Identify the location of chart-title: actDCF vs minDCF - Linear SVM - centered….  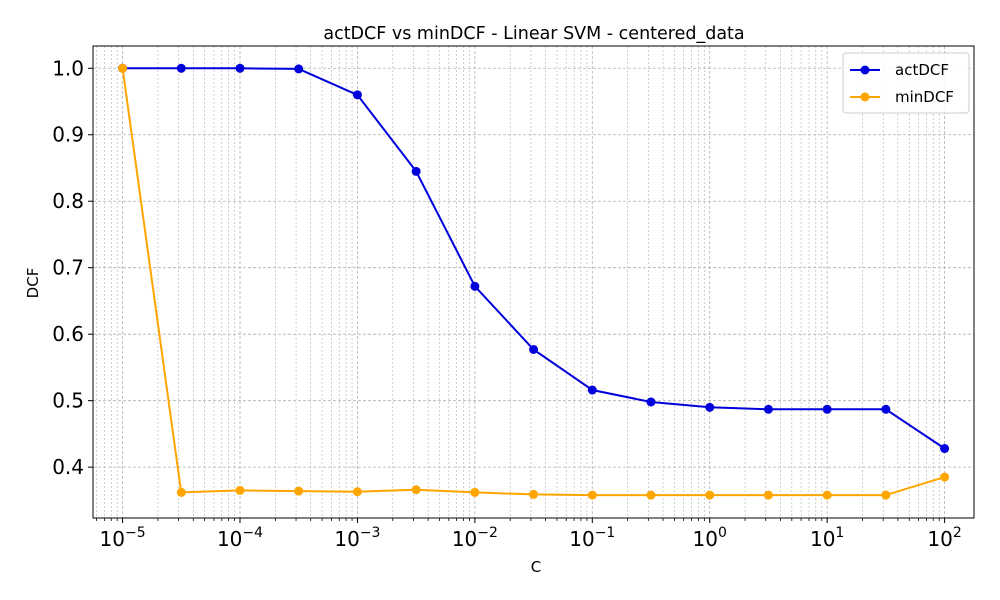
(533, 34).